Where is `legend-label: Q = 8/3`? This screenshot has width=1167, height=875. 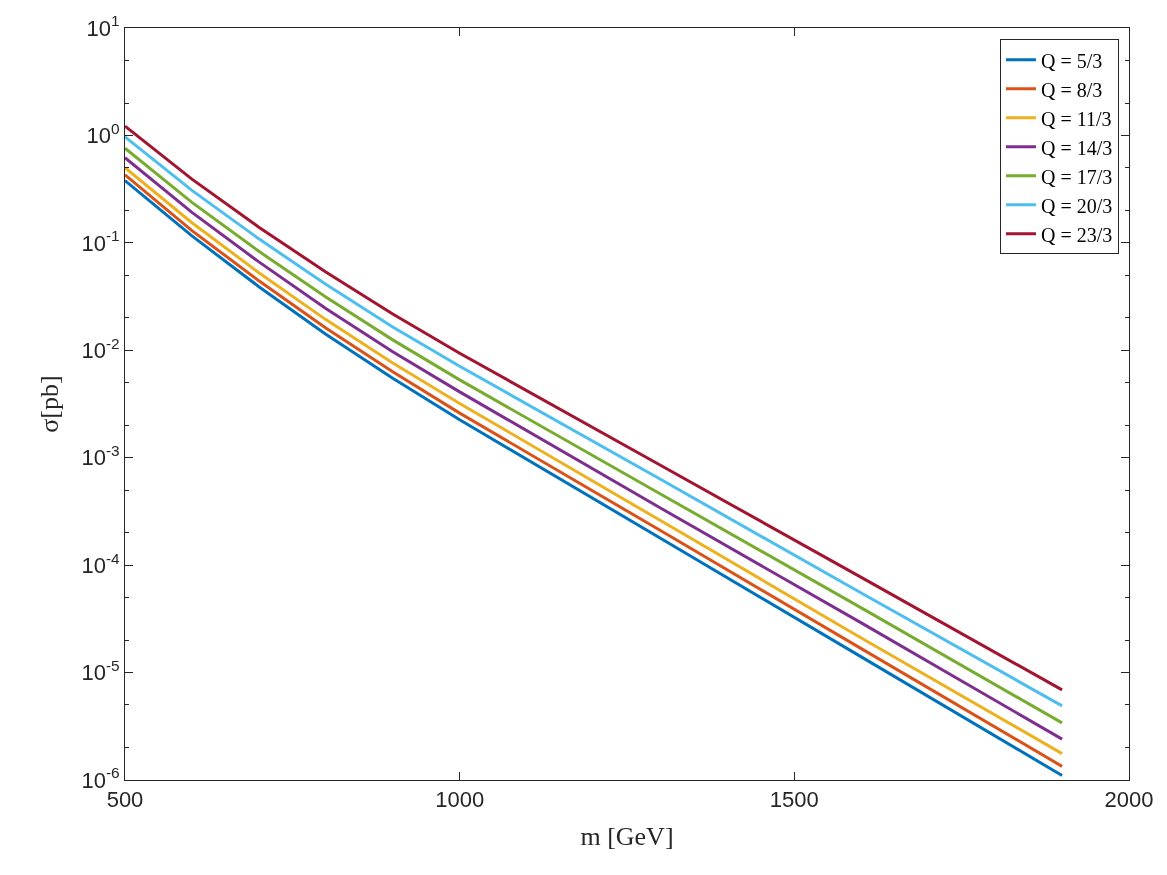
legend-label: Q = 8/3 is located at coordinates (1071, 89).